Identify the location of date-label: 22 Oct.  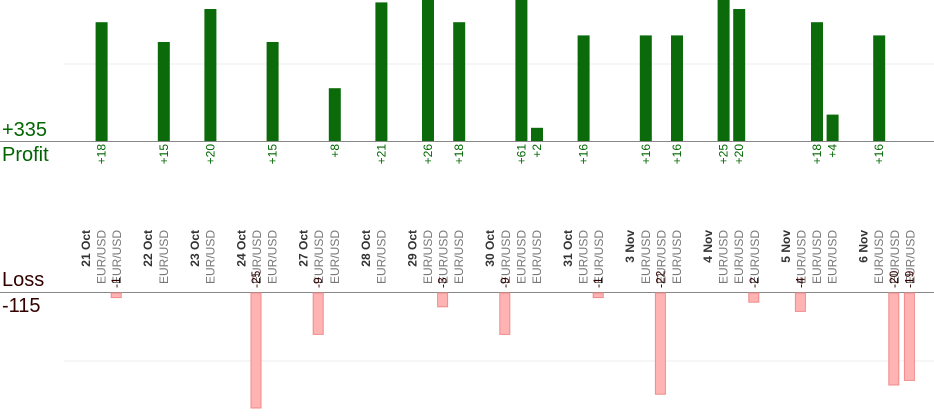
(148, 248).